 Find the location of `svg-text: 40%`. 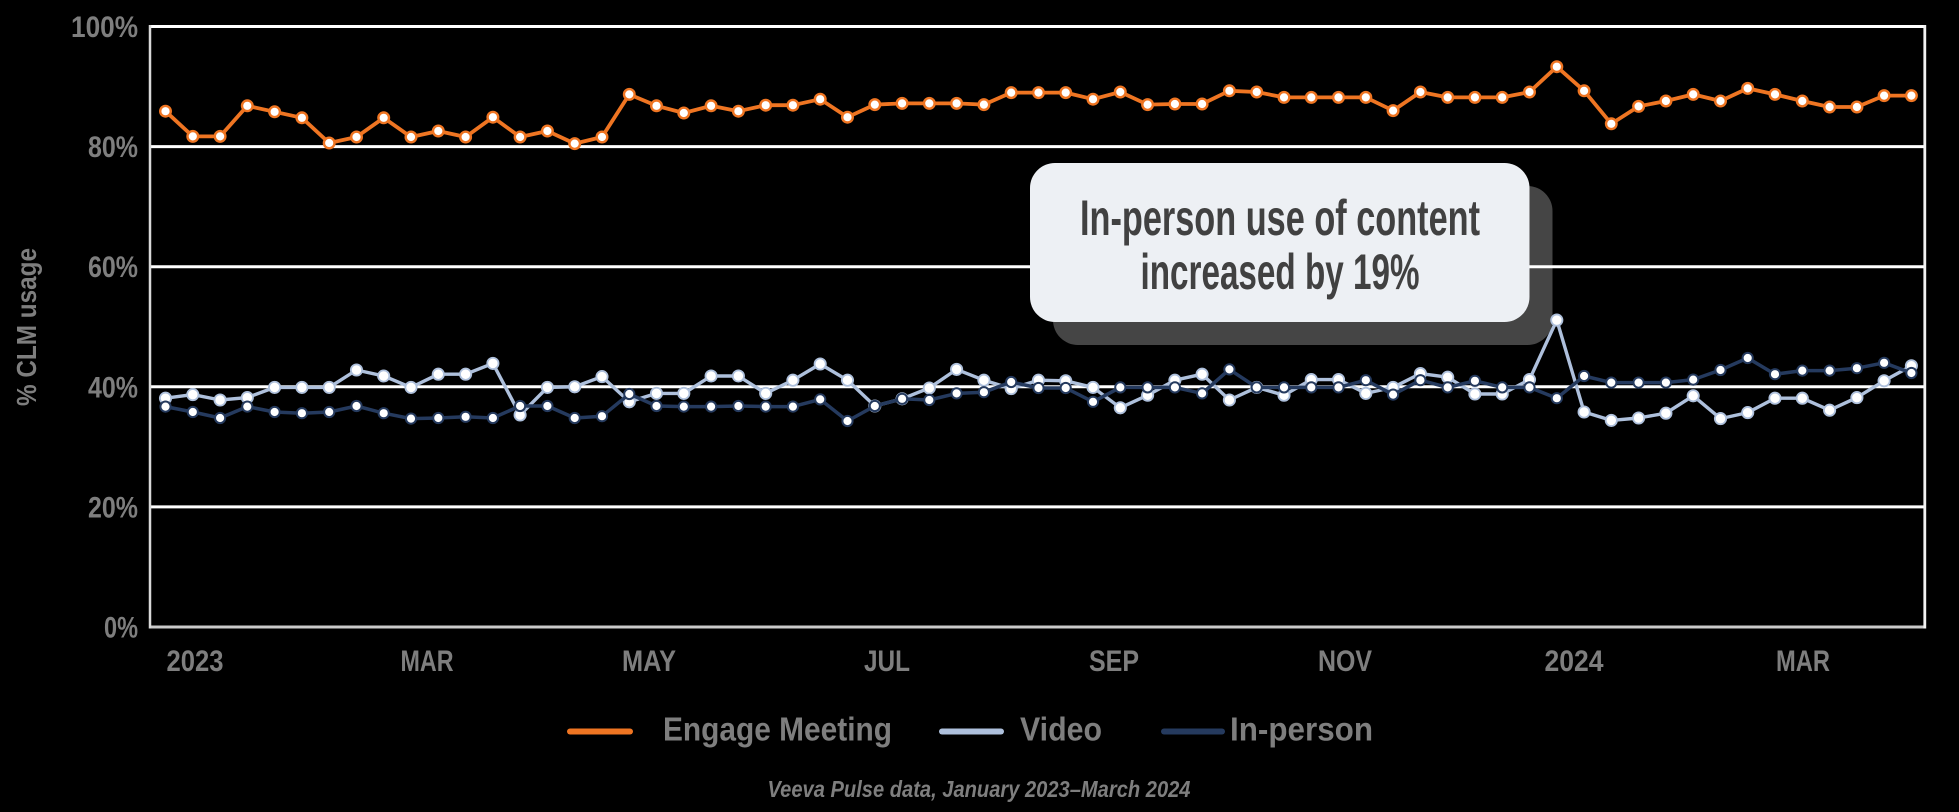

svg-text: 40% is located at coordinates (113, 387).